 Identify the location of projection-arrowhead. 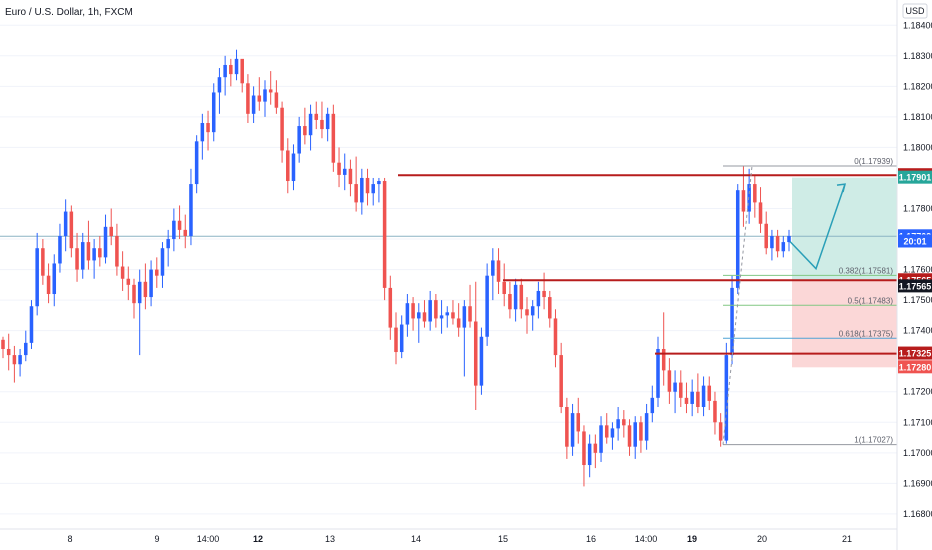
(841, 188).